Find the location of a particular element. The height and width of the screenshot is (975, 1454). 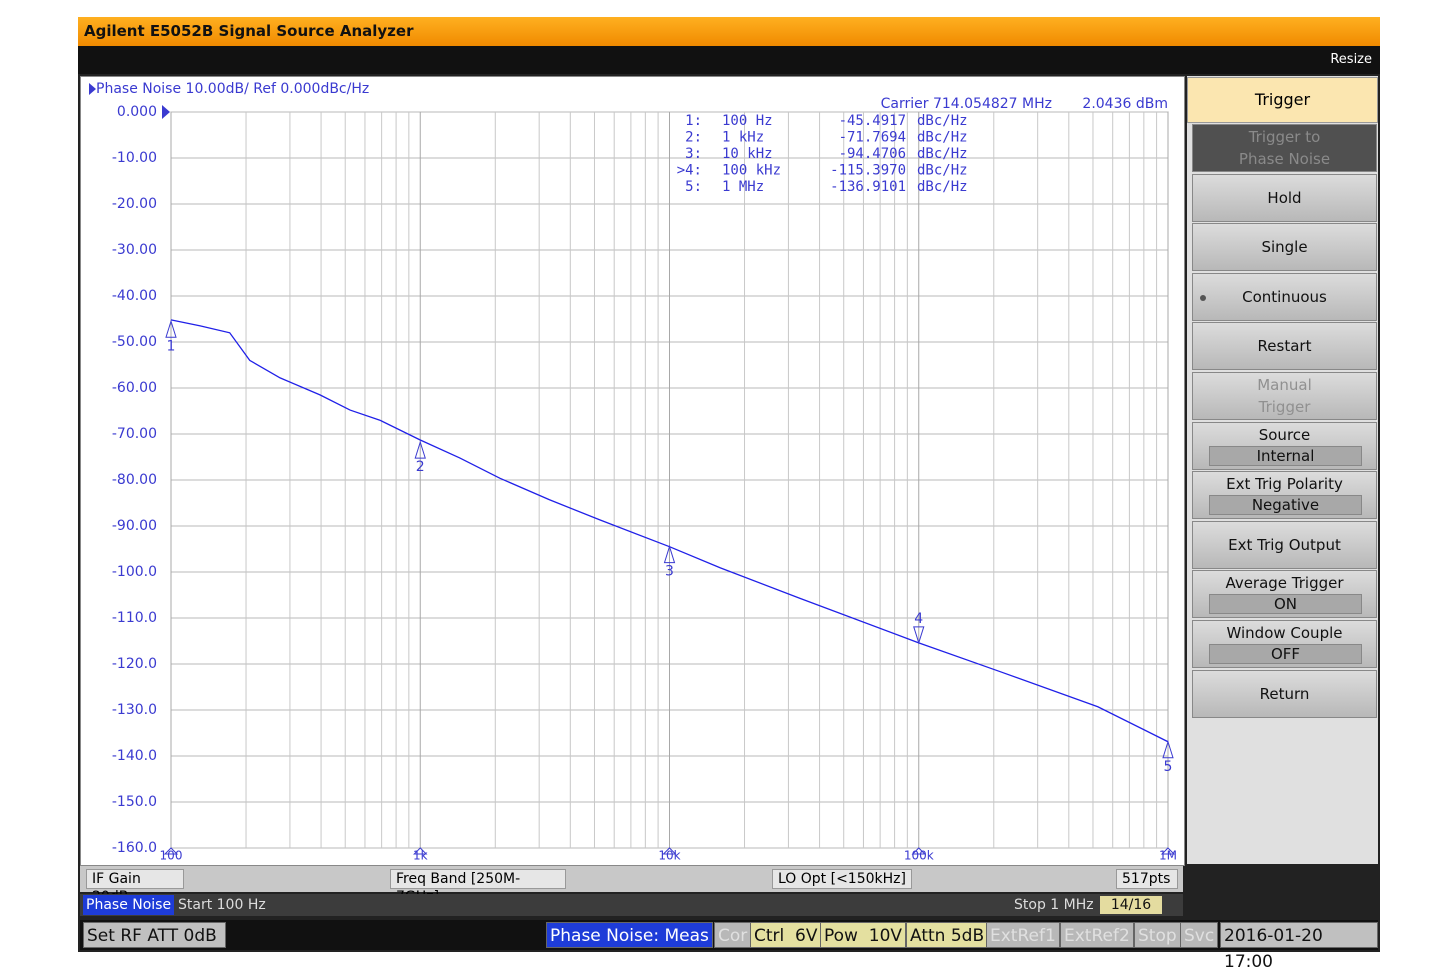

softkey: Continuous is located at coordinates (1284, 297).